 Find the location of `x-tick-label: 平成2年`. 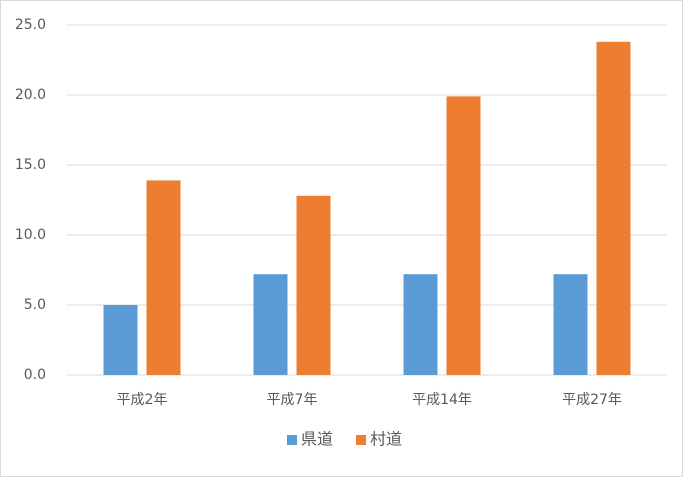

x-tick-label: 平成2年 is located at coordinates (142, 400).